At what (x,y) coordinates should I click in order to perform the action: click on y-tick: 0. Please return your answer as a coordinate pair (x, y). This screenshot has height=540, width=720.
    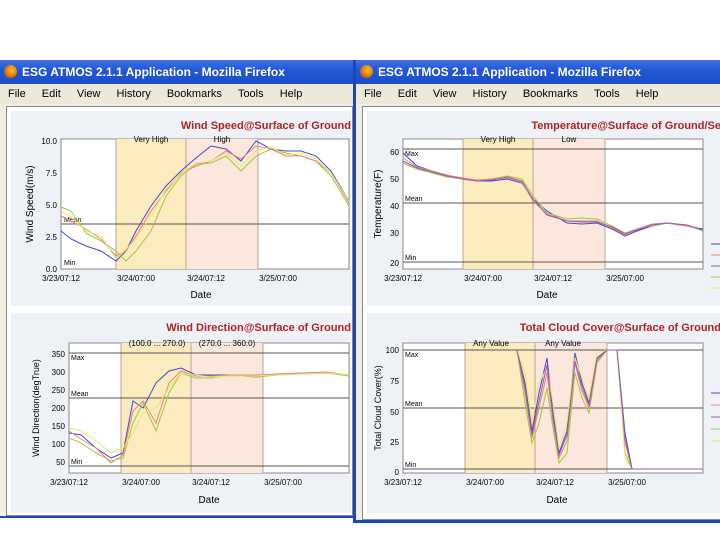
    Looking at the image, I should click on (397, 472).